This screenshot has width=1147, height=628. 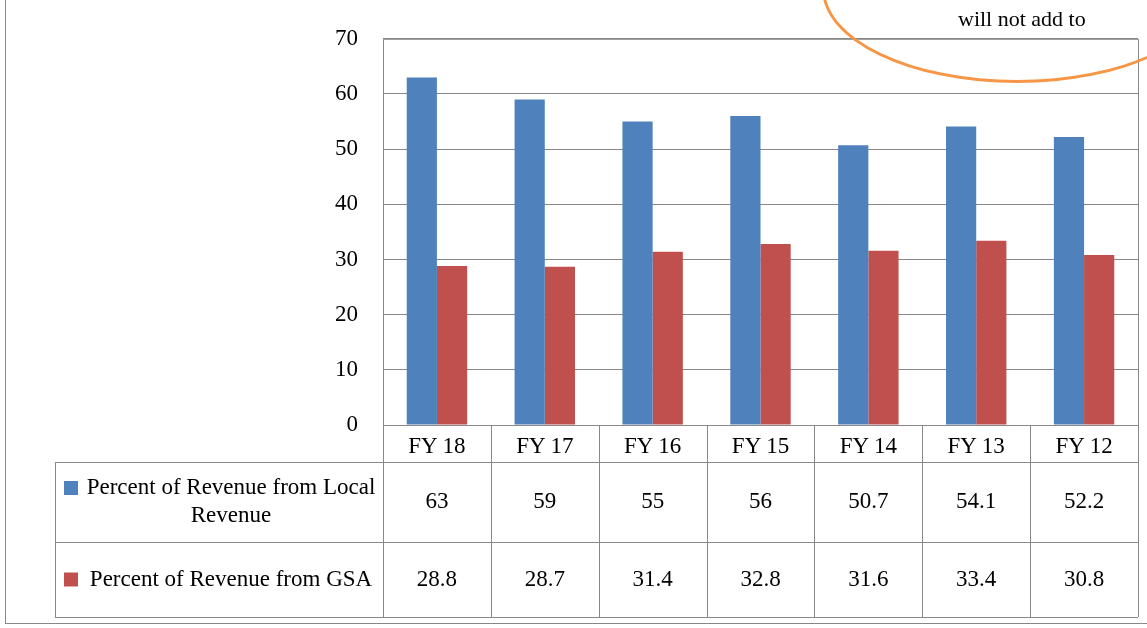 What do you see at coordinates (1084, 445) in the screenshot?
I see `x-tick-label: FY 12` at bounding box center [1084, 445].